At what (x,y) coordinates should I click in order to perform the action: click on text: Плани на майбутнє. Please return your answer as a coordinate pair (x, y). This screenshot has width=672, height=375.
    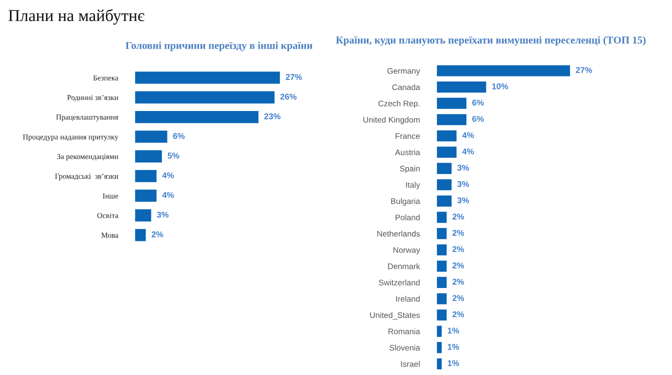
    Looking at the image, I should click on (76, 17).